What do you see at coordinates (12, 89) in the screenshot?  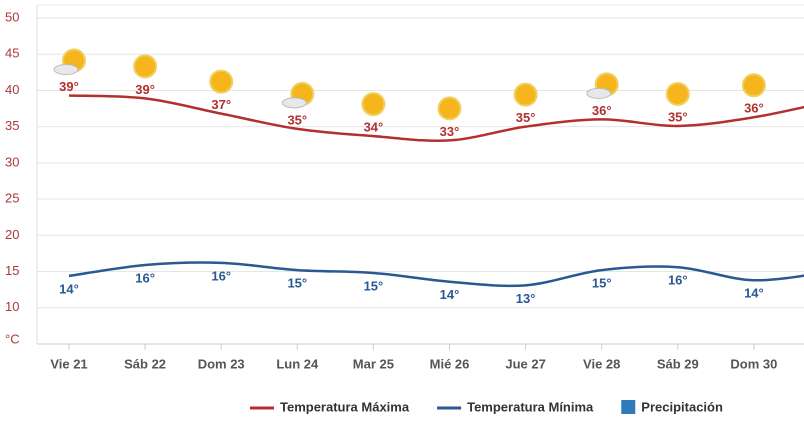 I see `y-tick-label: 40` at bounding box center [12, 89].